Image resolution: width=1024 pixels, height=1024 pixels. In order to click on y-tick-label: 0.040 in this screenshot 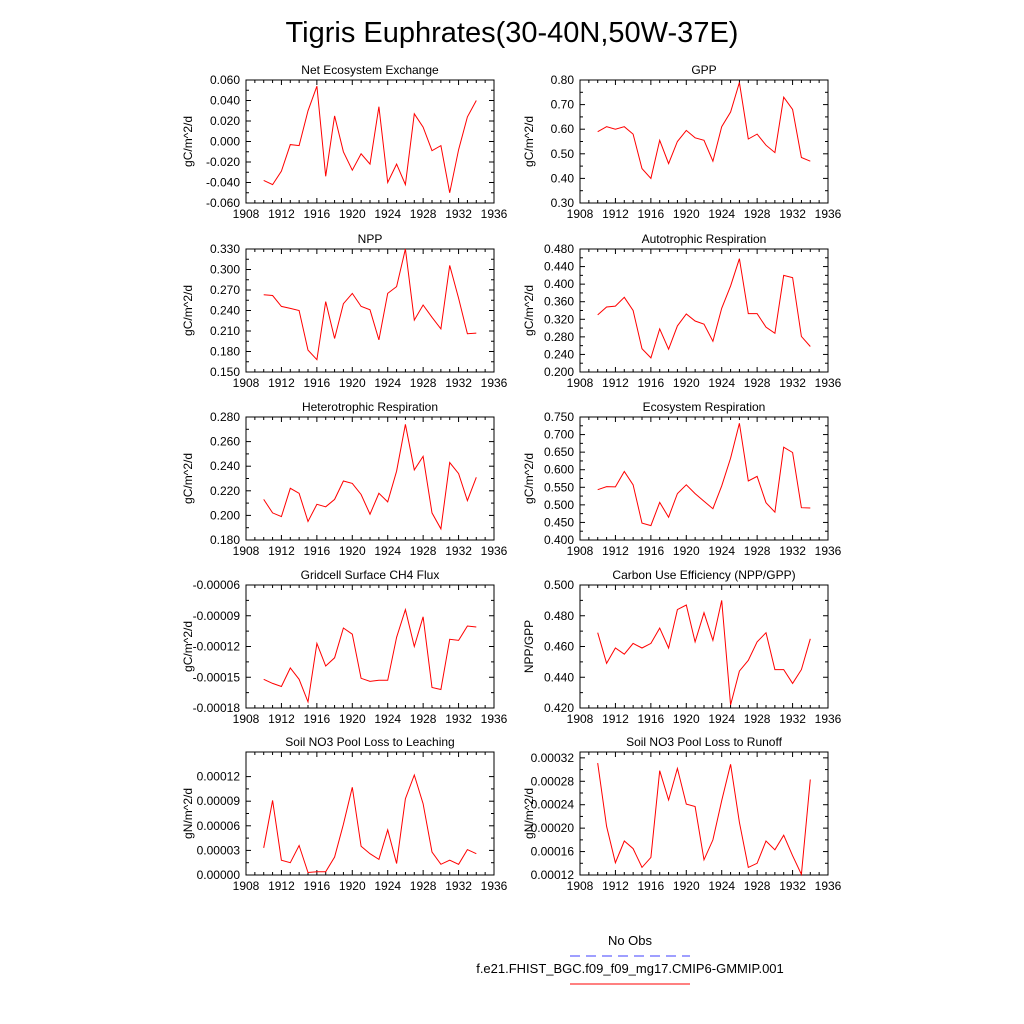, I will do `click(225, 101)`.